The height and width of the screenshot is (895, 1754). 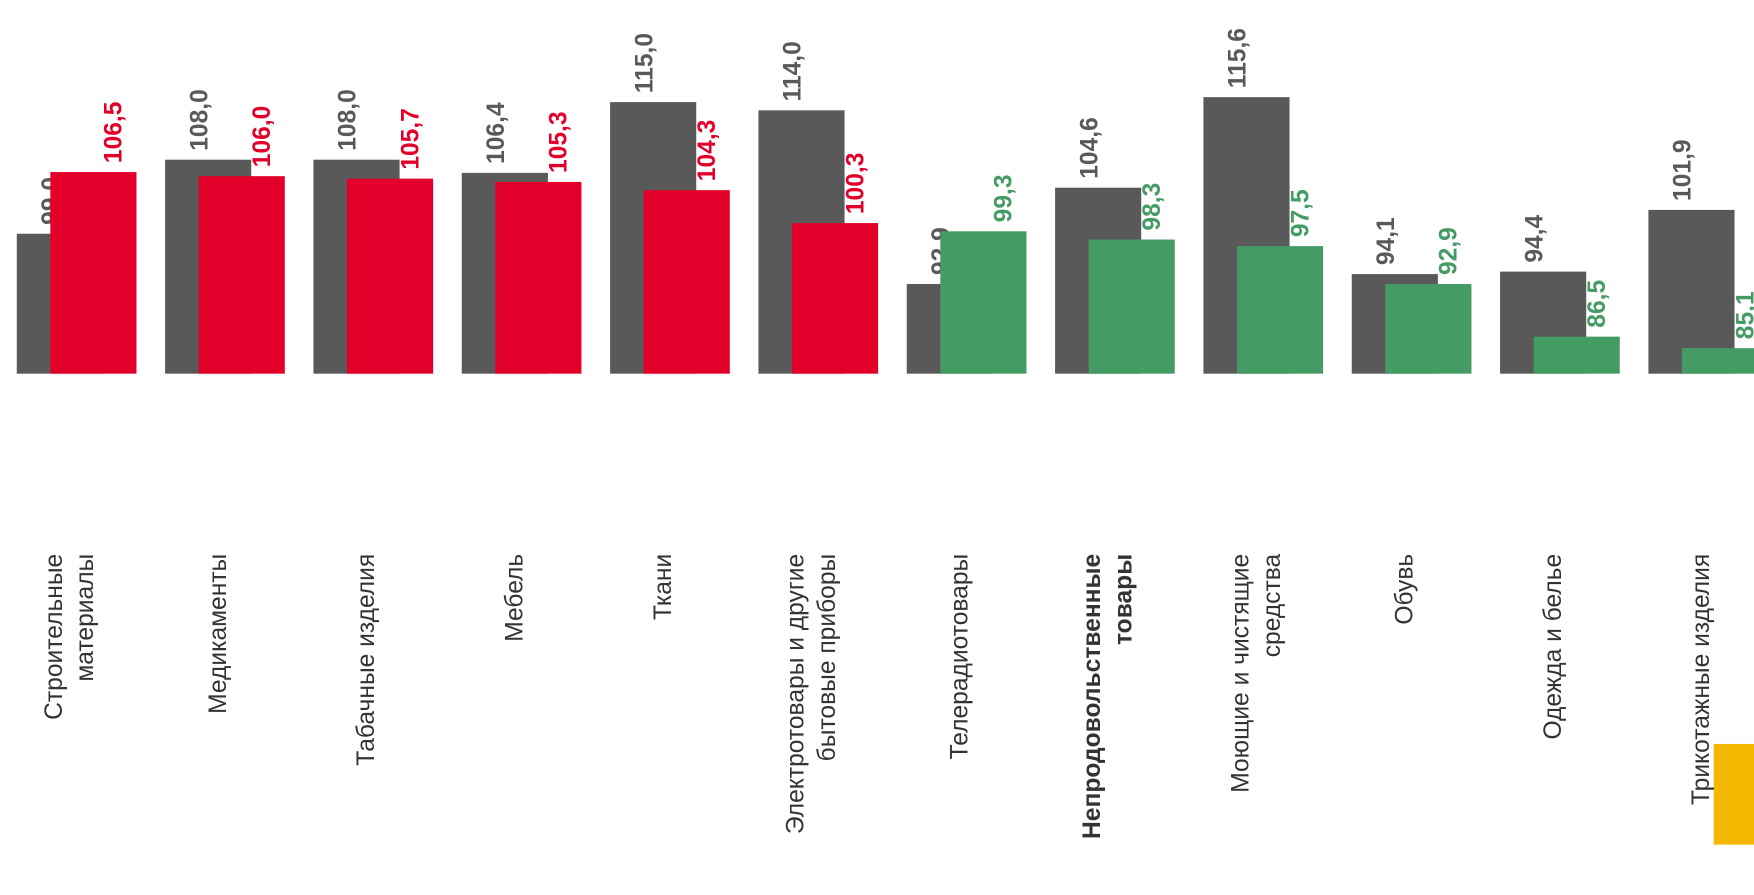 What do you see at coordinates (54, 637) in the screenshot?
I see `category-label: Строительные` at bounding box center [54, 637].